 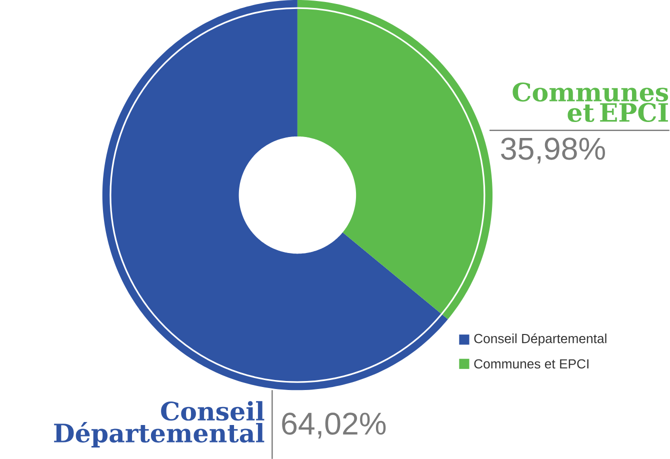 What do you see at coordinates (531, 363) in the screenshot?
I see `legend-label: Communes et EPCI` at bounding box center [531, 363].